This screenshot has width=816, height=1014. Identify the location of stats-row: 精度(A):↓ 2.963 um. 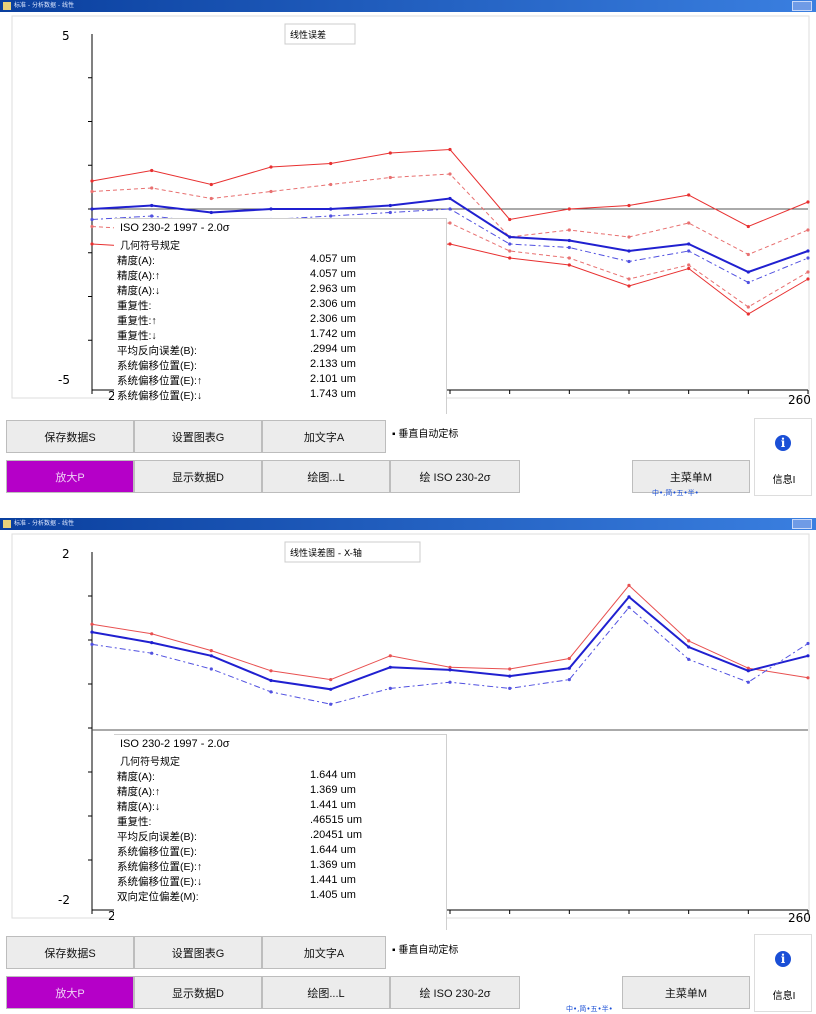
(264, 290).